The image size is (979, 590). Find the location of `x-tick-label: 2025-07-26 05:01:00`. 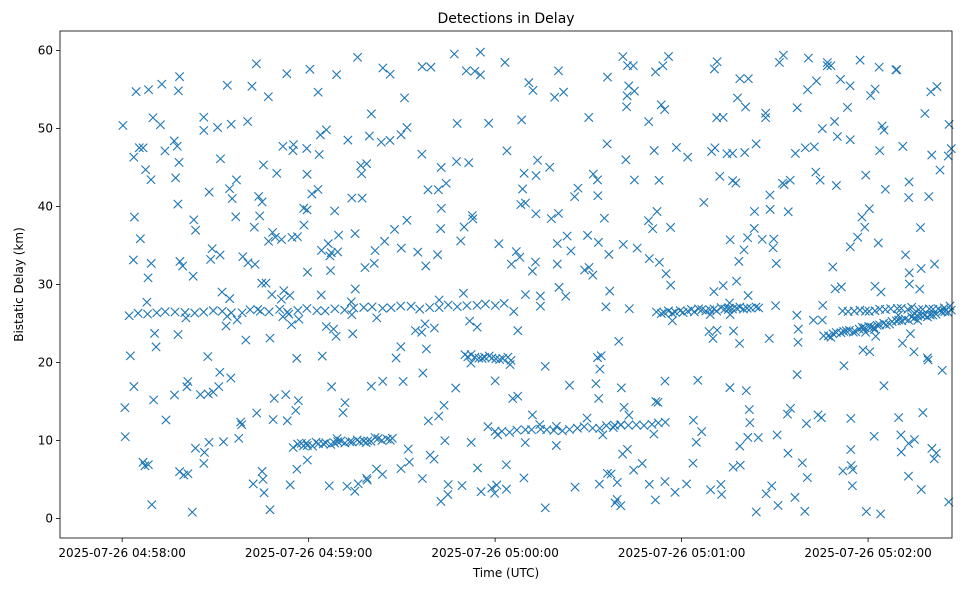

x-tick-label: 2025-07-26 05:01:00 is located at coordinates (681, 553).